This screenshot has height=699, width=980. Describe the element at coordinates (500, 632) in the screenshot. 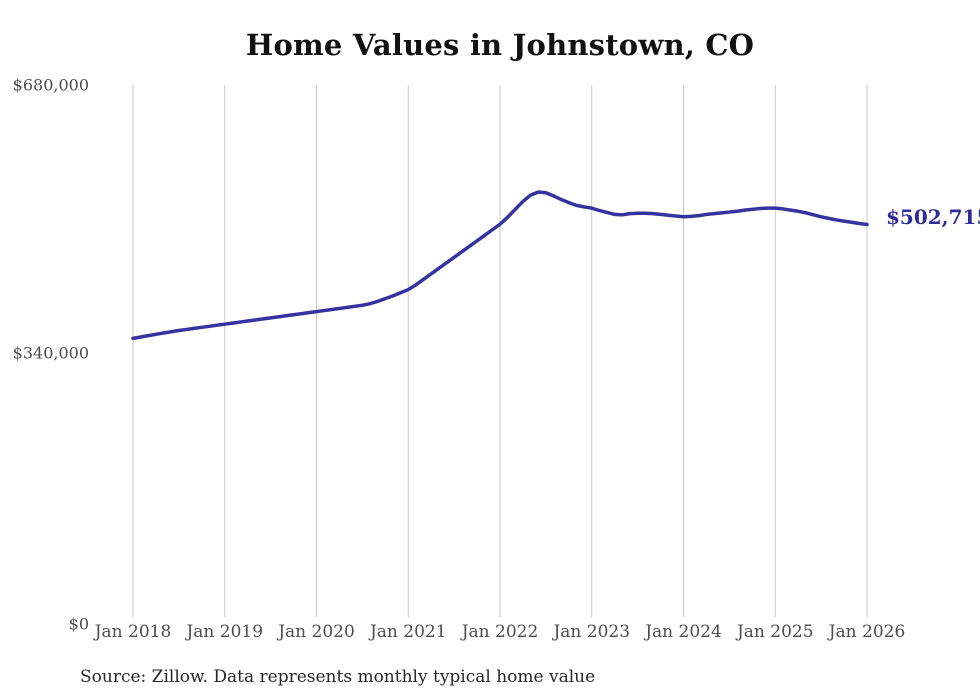

I see `x-axis-tick-label: Jan 2022` at that location.